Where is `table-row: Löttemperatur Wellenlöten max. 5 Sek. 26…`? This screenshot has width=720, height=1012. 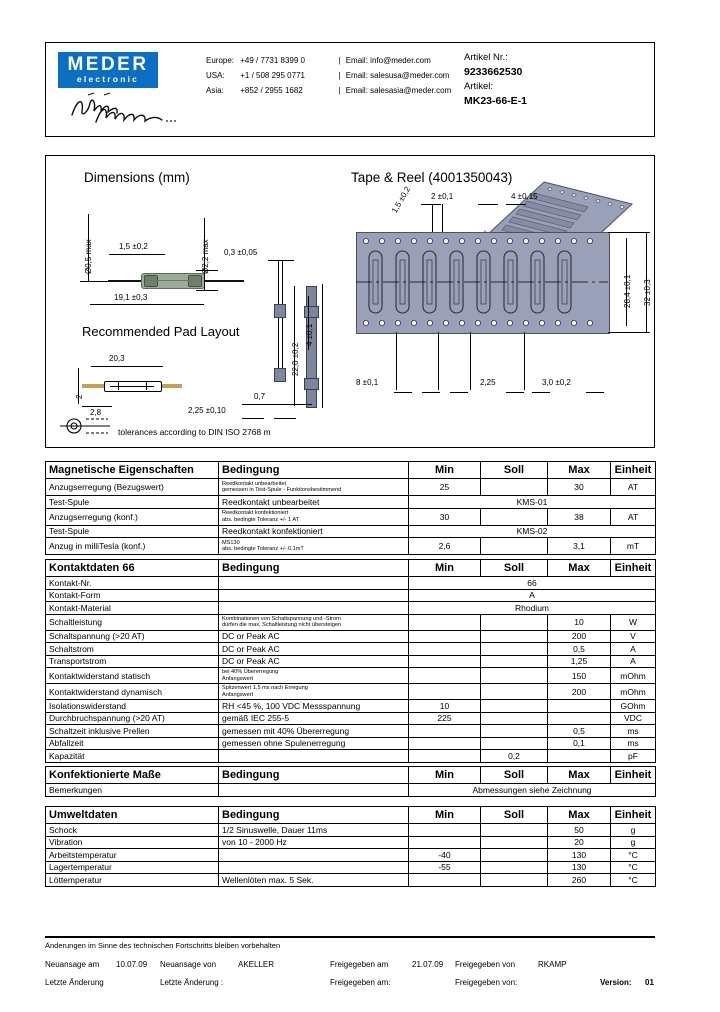
table-row: Löttemperatur Wellenlöten max. 5 Sek. 26… is located at coordinates (350, 880).